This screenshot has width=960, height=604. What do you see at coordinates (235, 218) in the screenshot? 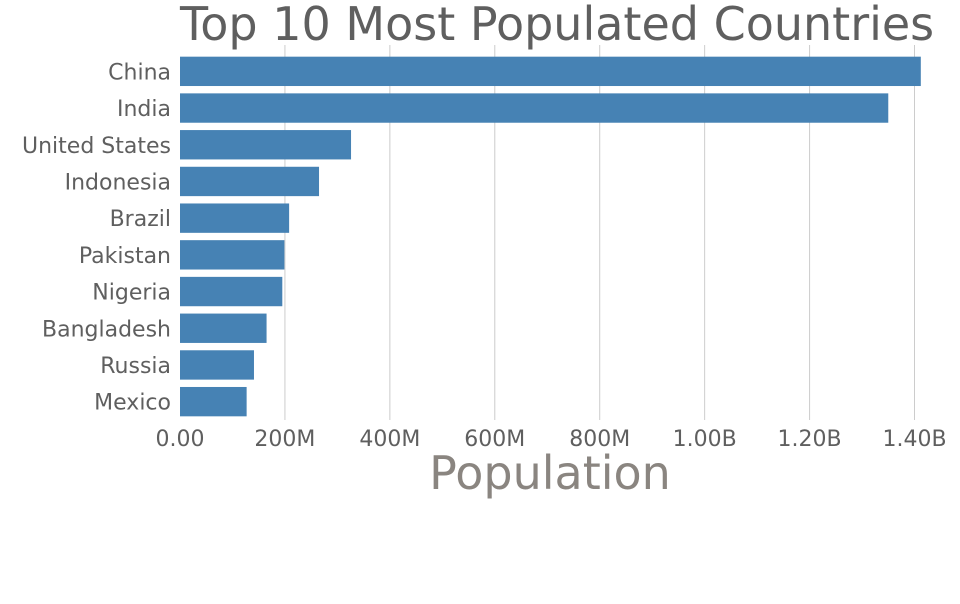
I see `bar-brazil` at bounding box center [235, 218].